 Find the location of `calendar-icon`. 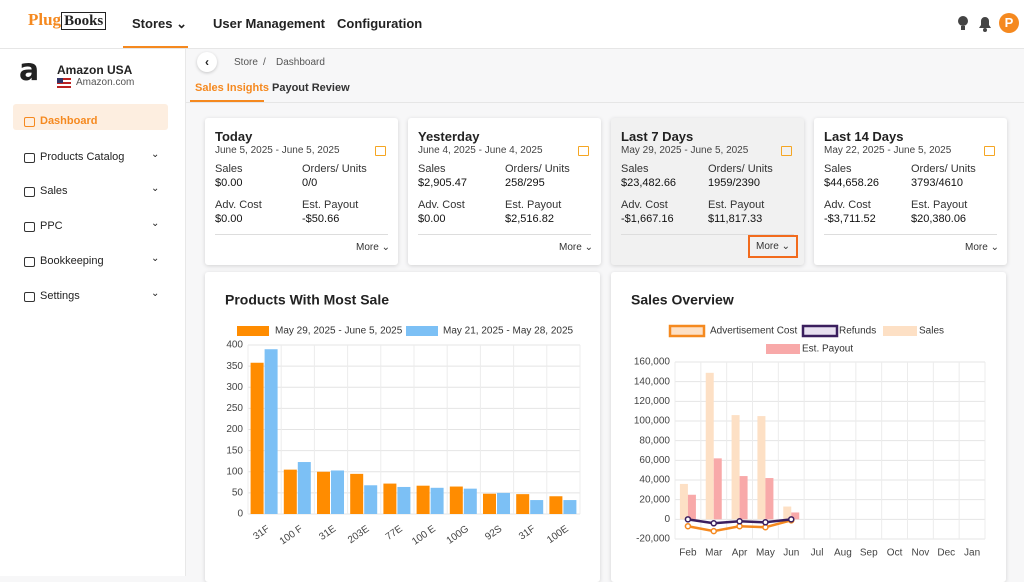

calendar-icon is located at coordinates (380, 151).